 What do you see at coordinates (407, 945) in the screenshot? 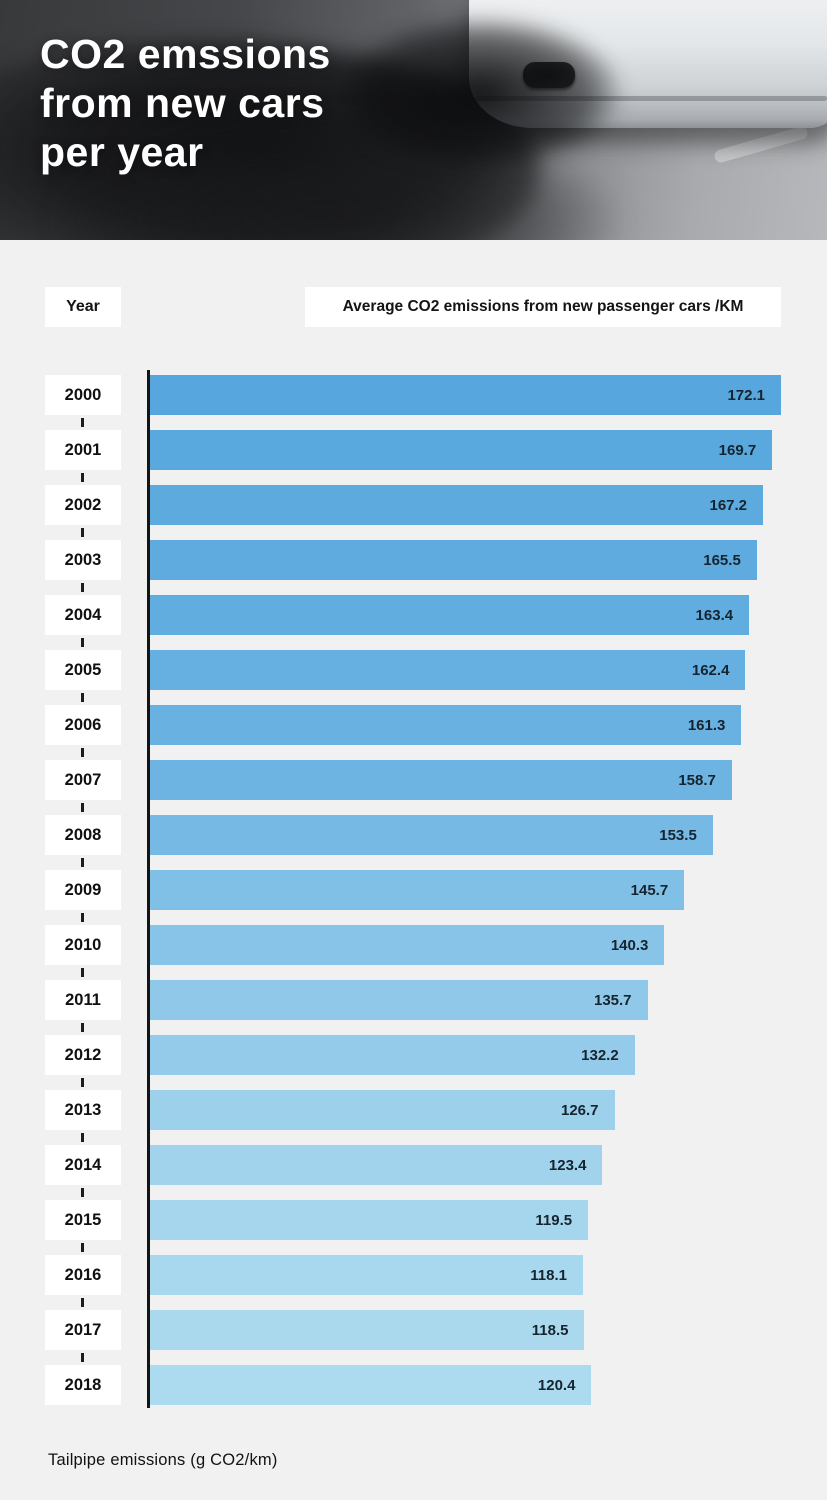
I see `bar: 140.3` at bounding box center [407, 945].